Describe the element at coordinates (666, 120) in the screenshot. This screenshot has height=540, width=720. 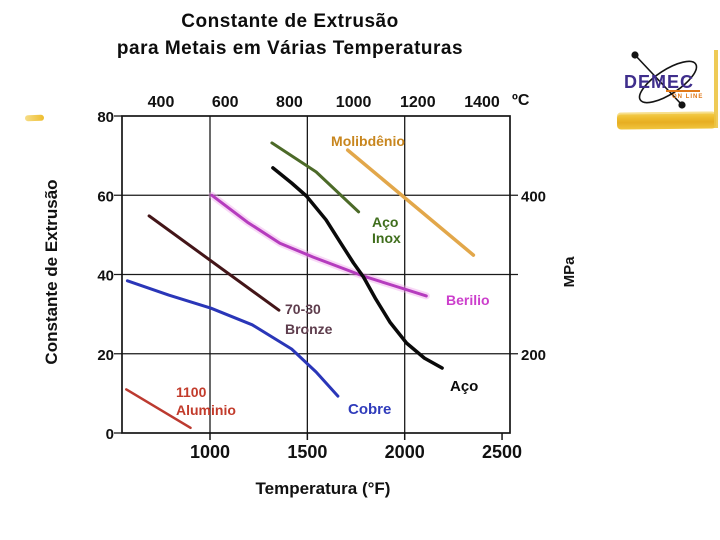
I see `yellow-brush-stroke` at that location.